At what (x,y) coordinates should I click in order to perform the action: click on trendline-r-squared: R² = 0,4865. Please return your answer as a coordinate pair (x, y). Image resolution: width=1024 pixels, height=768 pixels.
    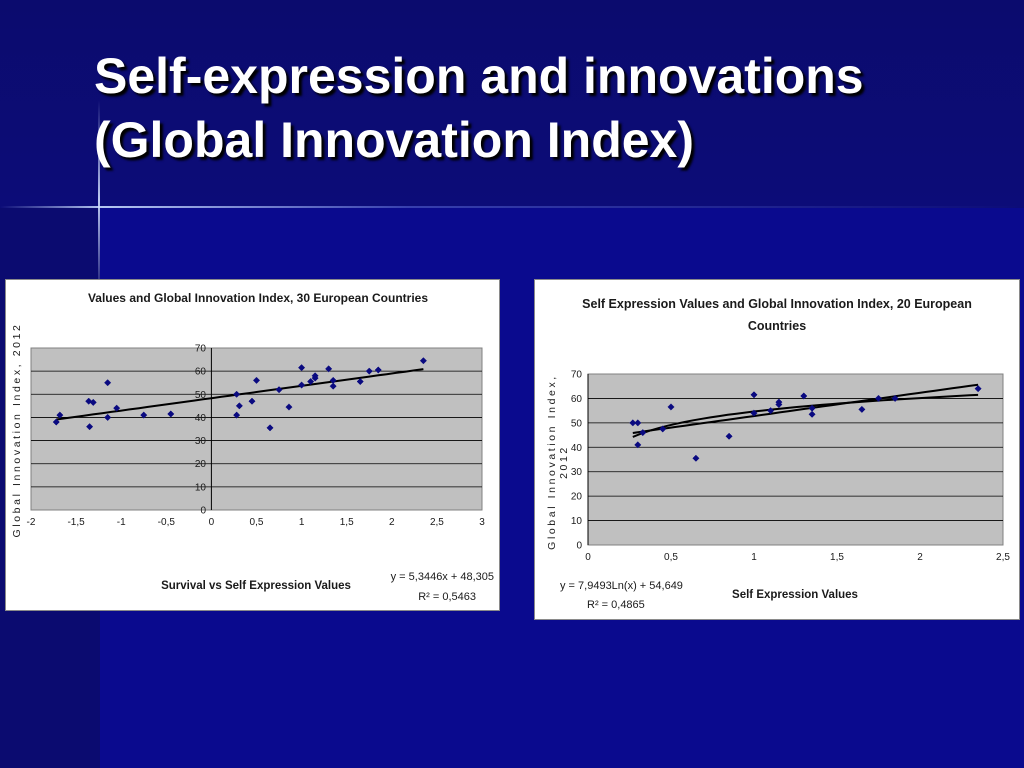
    Looking at the image, I should click on (616, 605).